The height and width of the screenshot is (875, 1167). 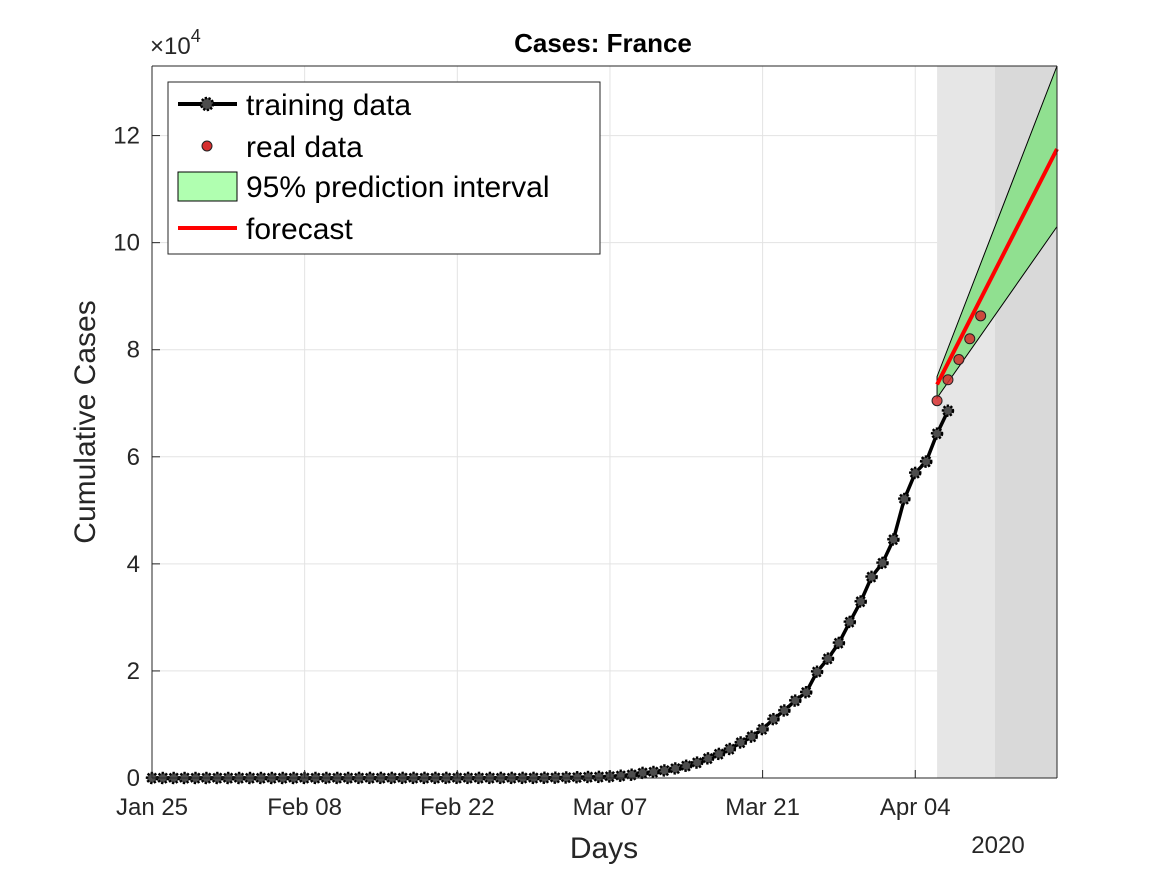 I want to click on chart-title: Cases: France, so click(x=603, y=43).